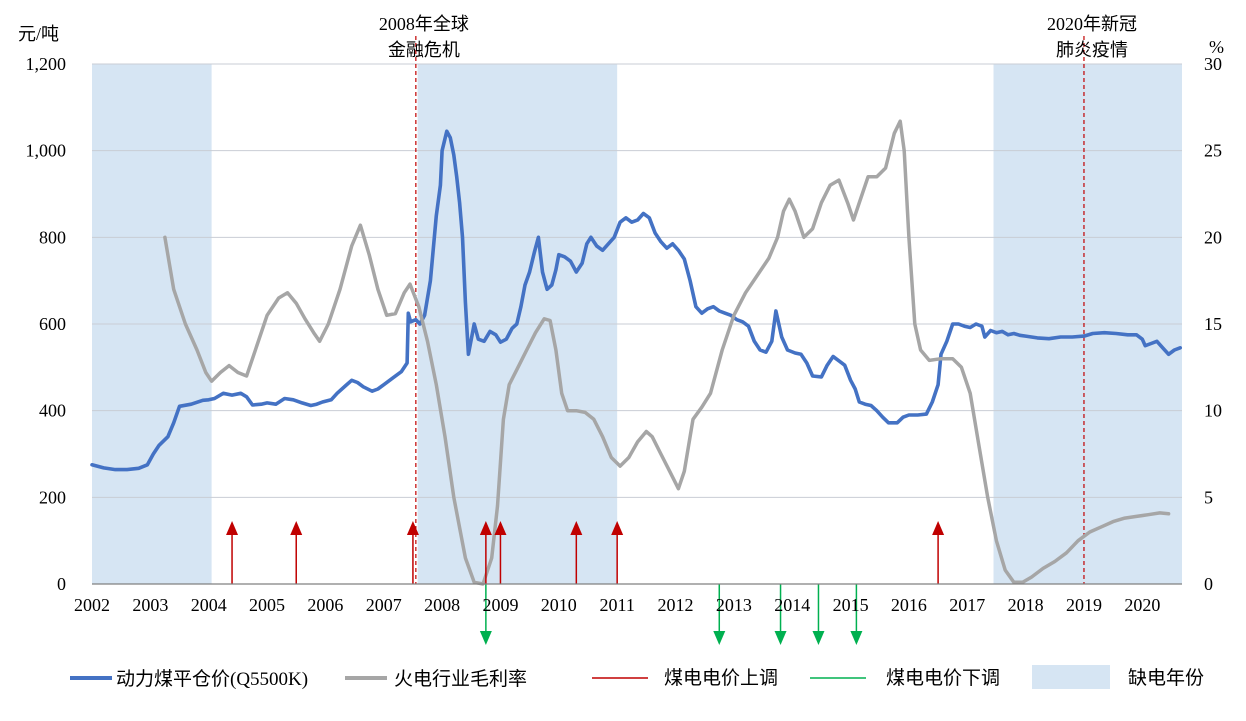 This screenshot has width=1246, height=721. I want to click on x-tick-label: 2020, so click(1142, 605).